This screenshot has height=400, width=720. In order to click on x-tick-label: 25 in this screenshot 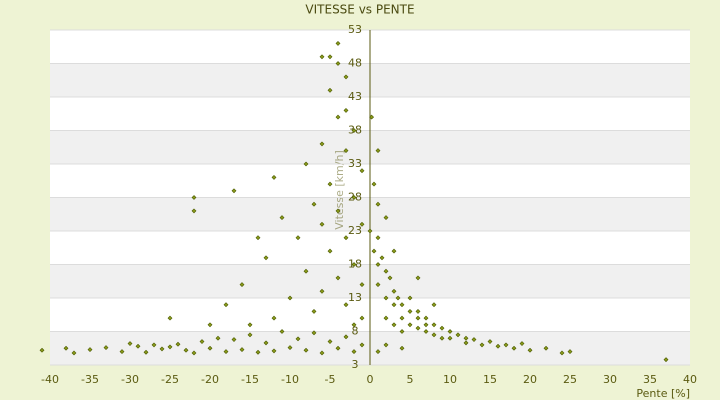, I will do `click(570, 379)`.